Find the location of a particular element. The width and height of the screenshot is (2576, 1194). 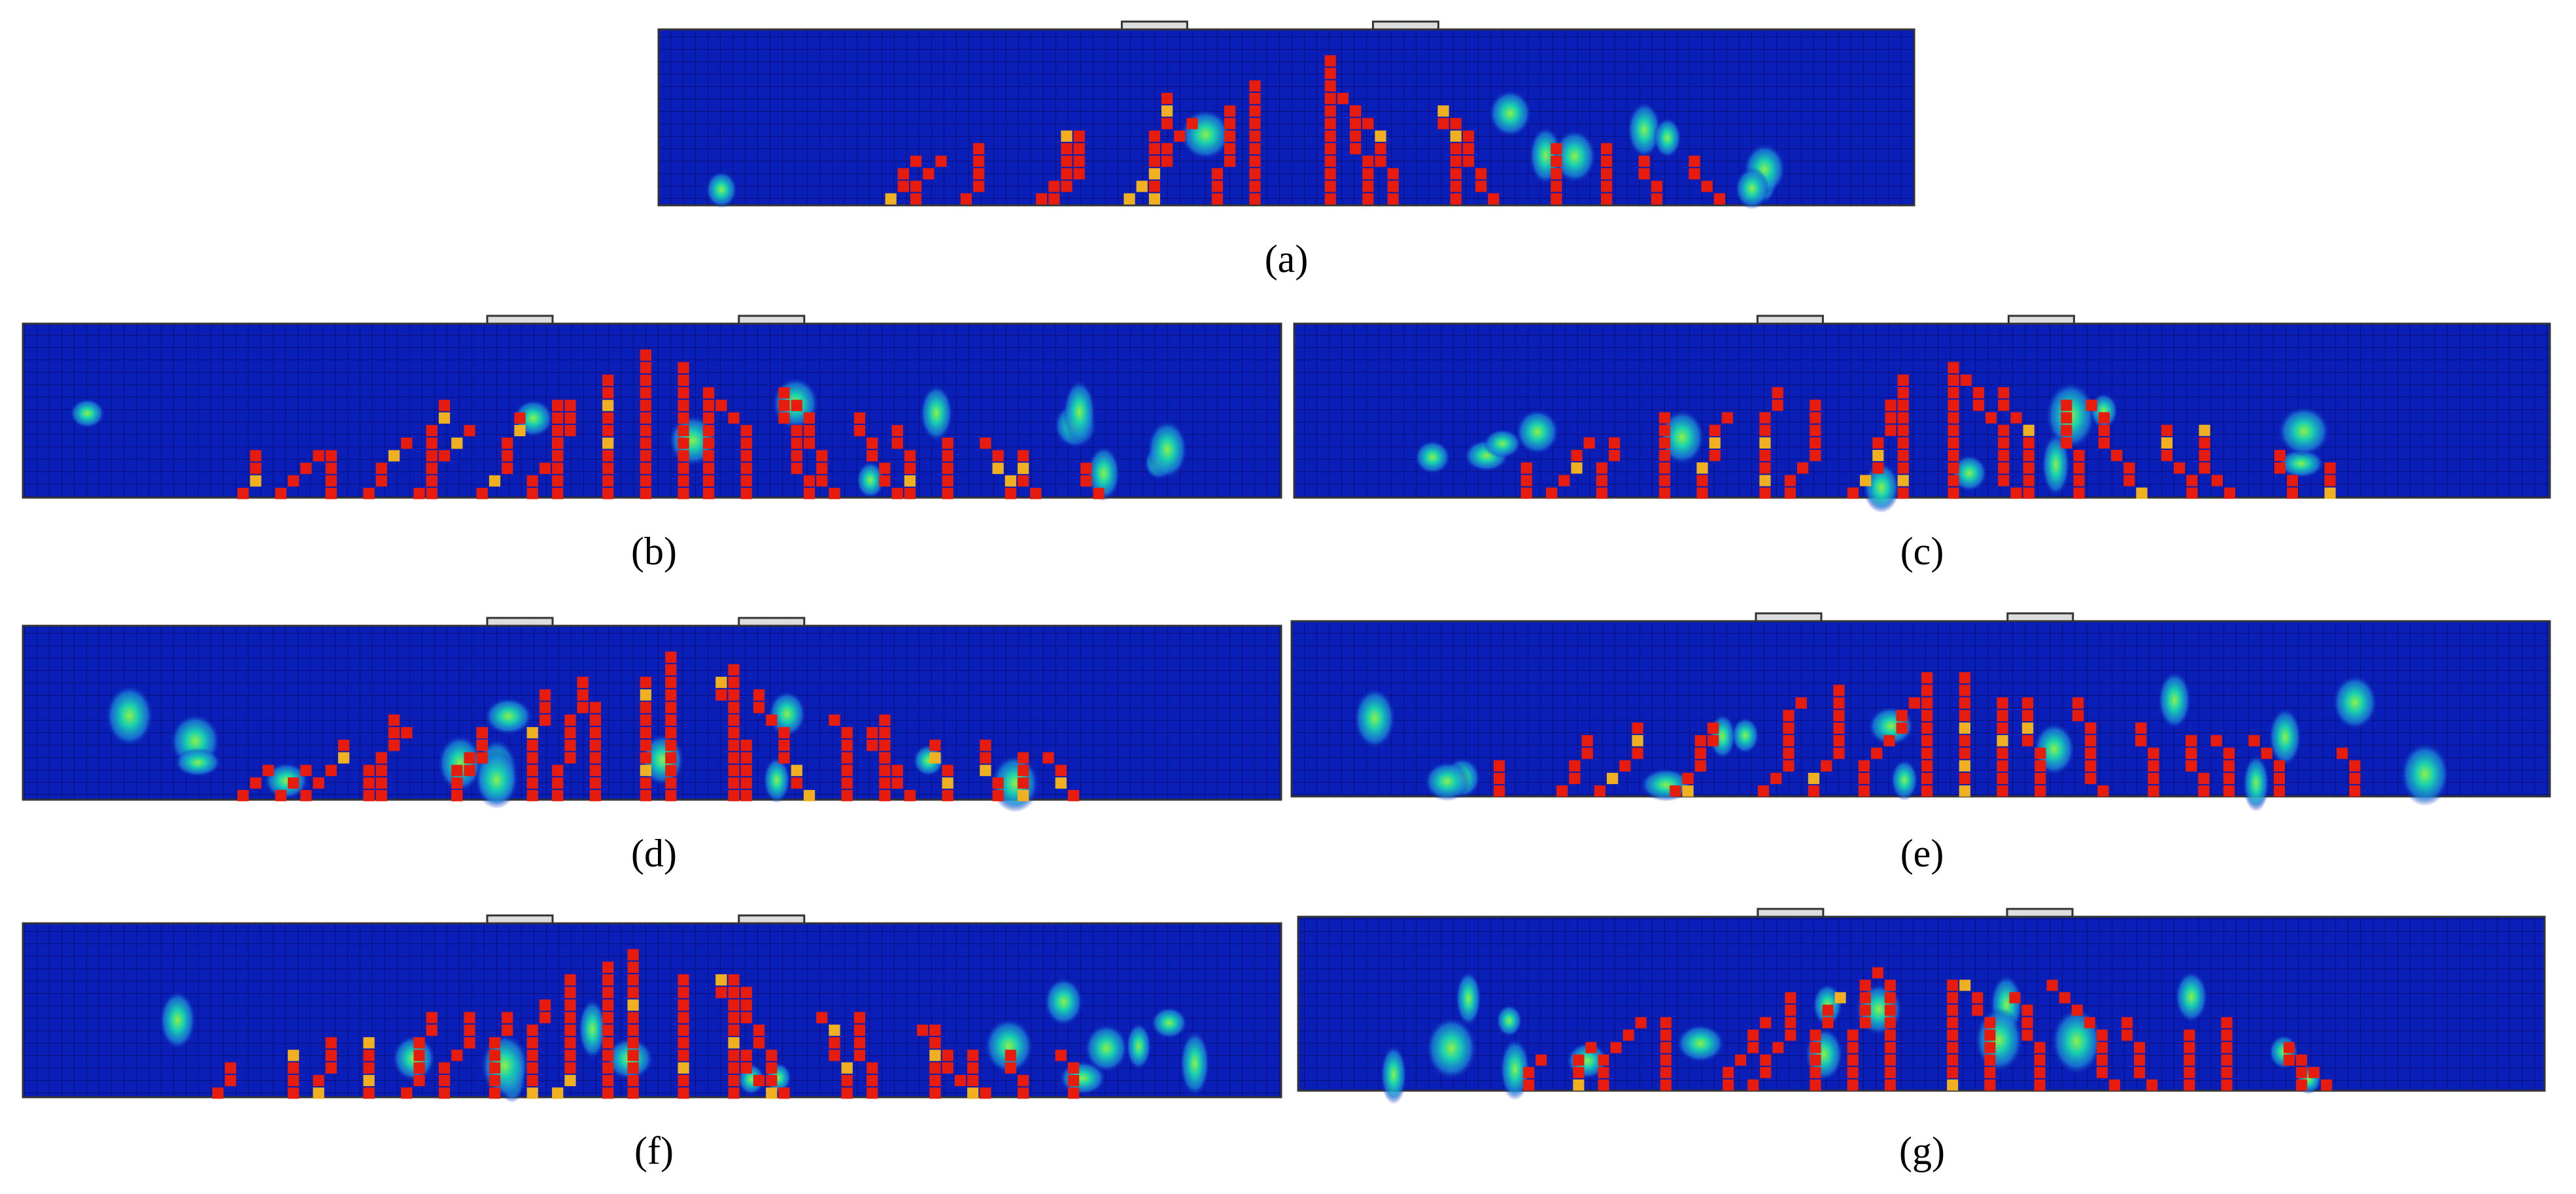

load-plate is located at coordinates (1154, 25).